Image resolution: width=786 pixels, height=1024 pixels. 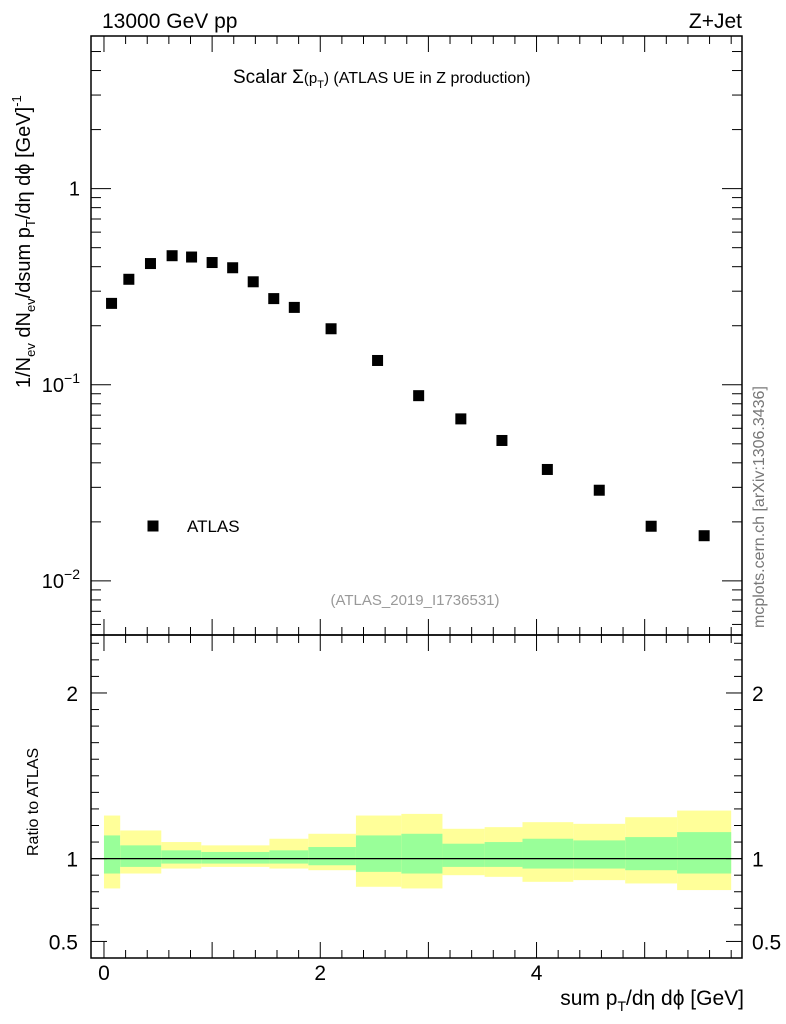 I want to click on legend: ATLAS, so click(x=193, y=526).